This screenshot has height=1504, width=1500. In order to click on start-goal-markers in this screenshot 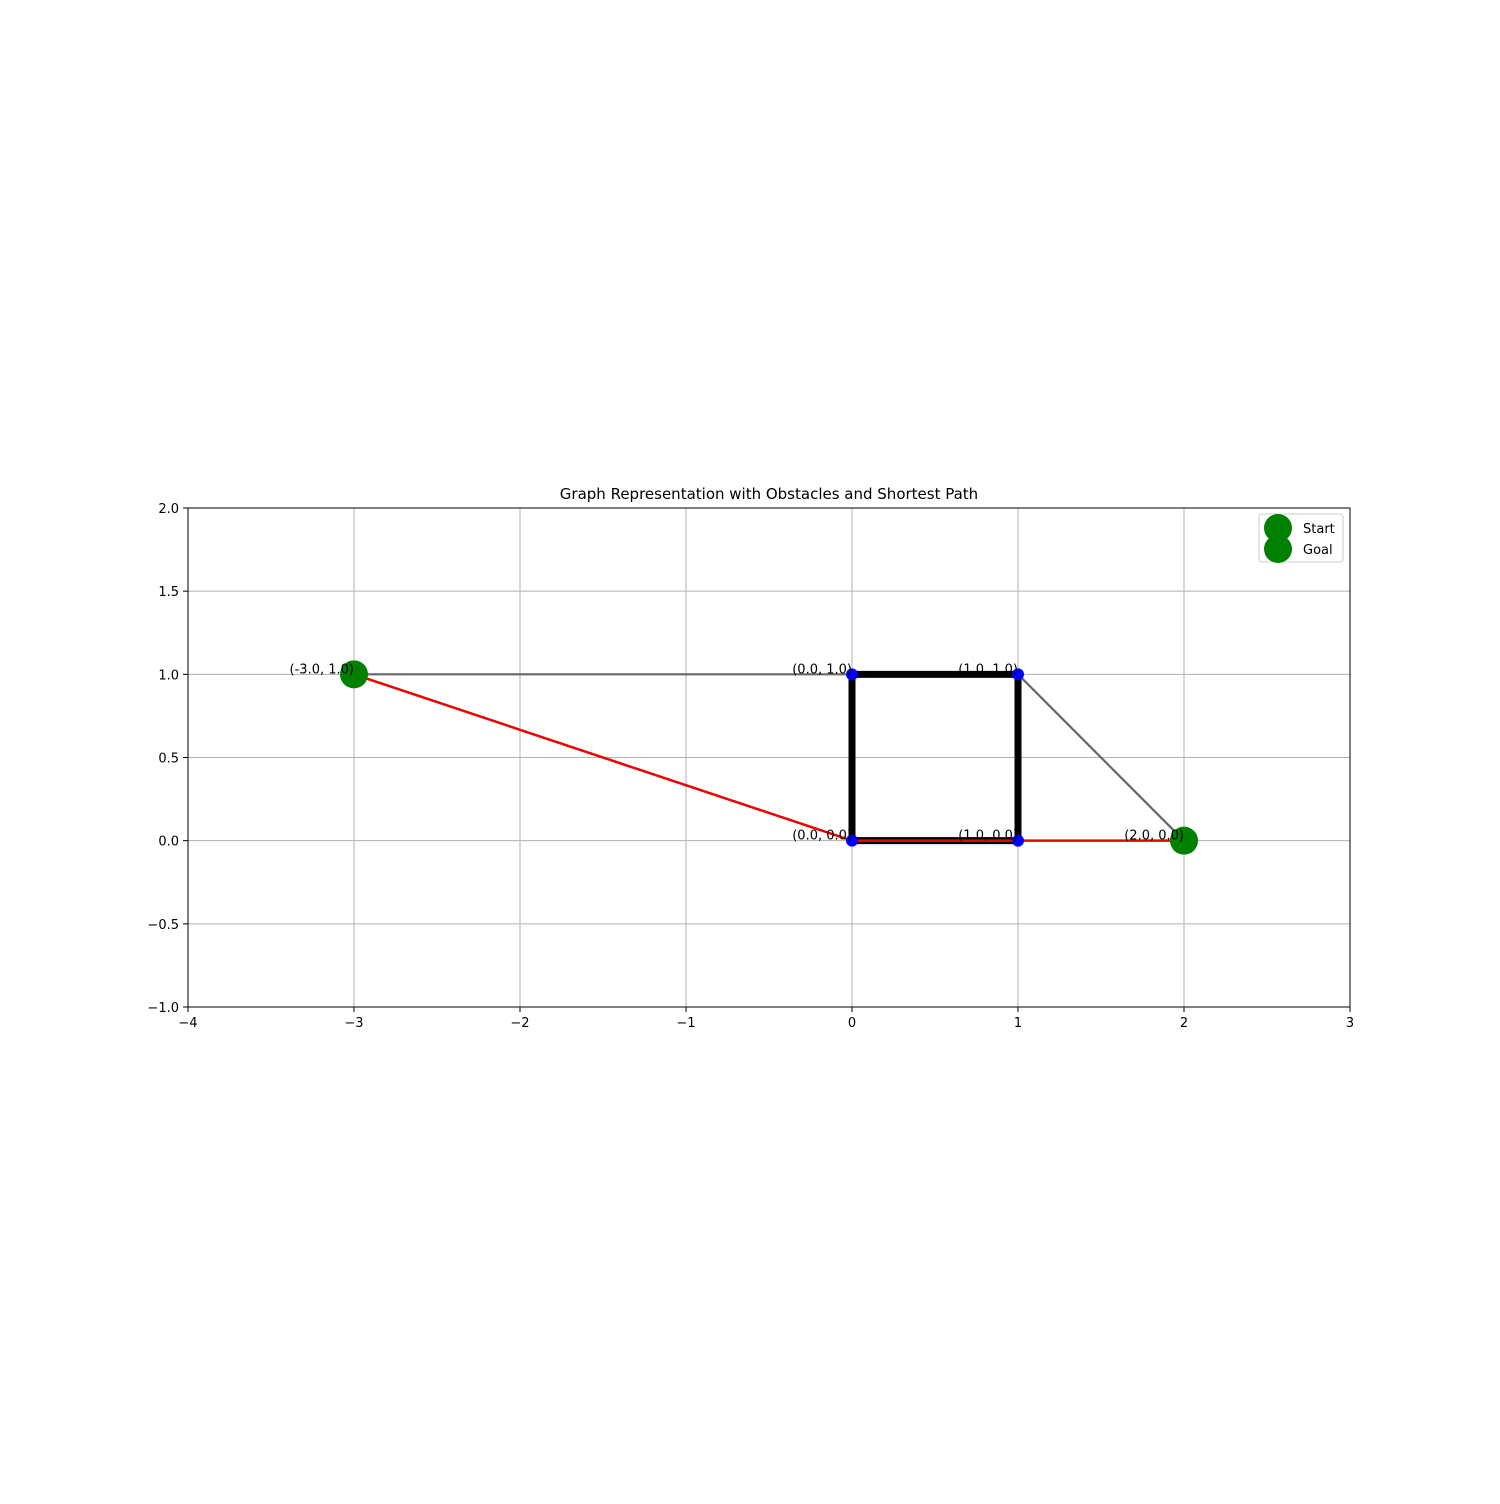, I will do `click(769, 757)`.